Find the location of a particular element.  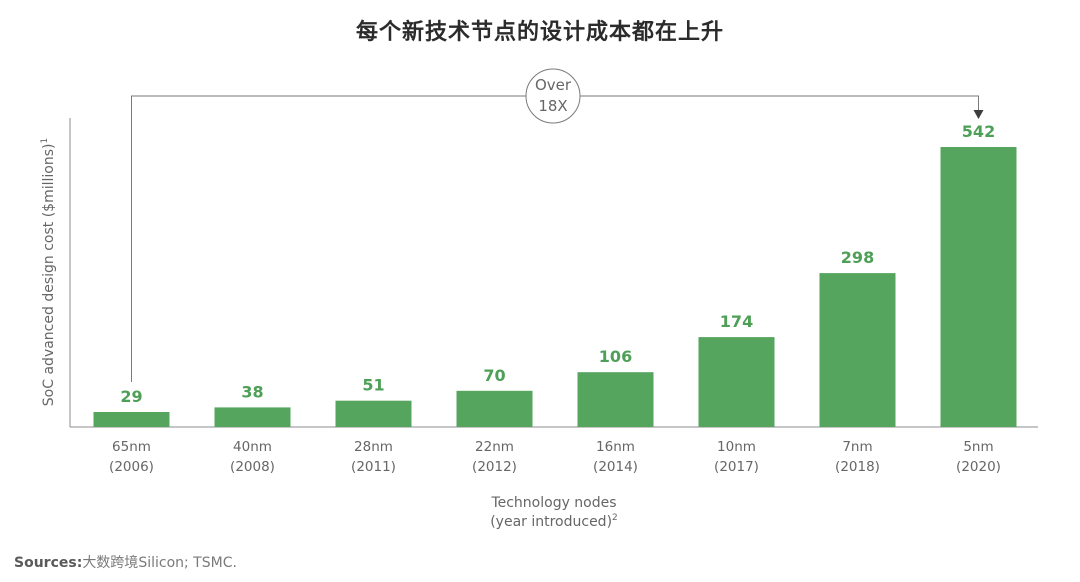

chart-title: 每个新技术节点的设计成本都在上升 is located at coordinates (539, 32).